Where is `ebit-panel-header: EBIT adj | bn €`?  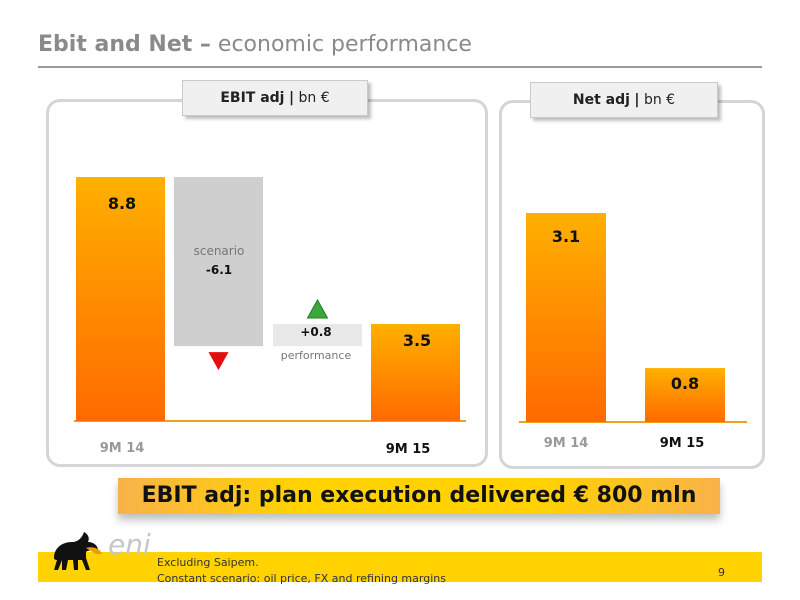
ebit-panel-header: EBIT adj | bn € is located at coordinates (275, 98).